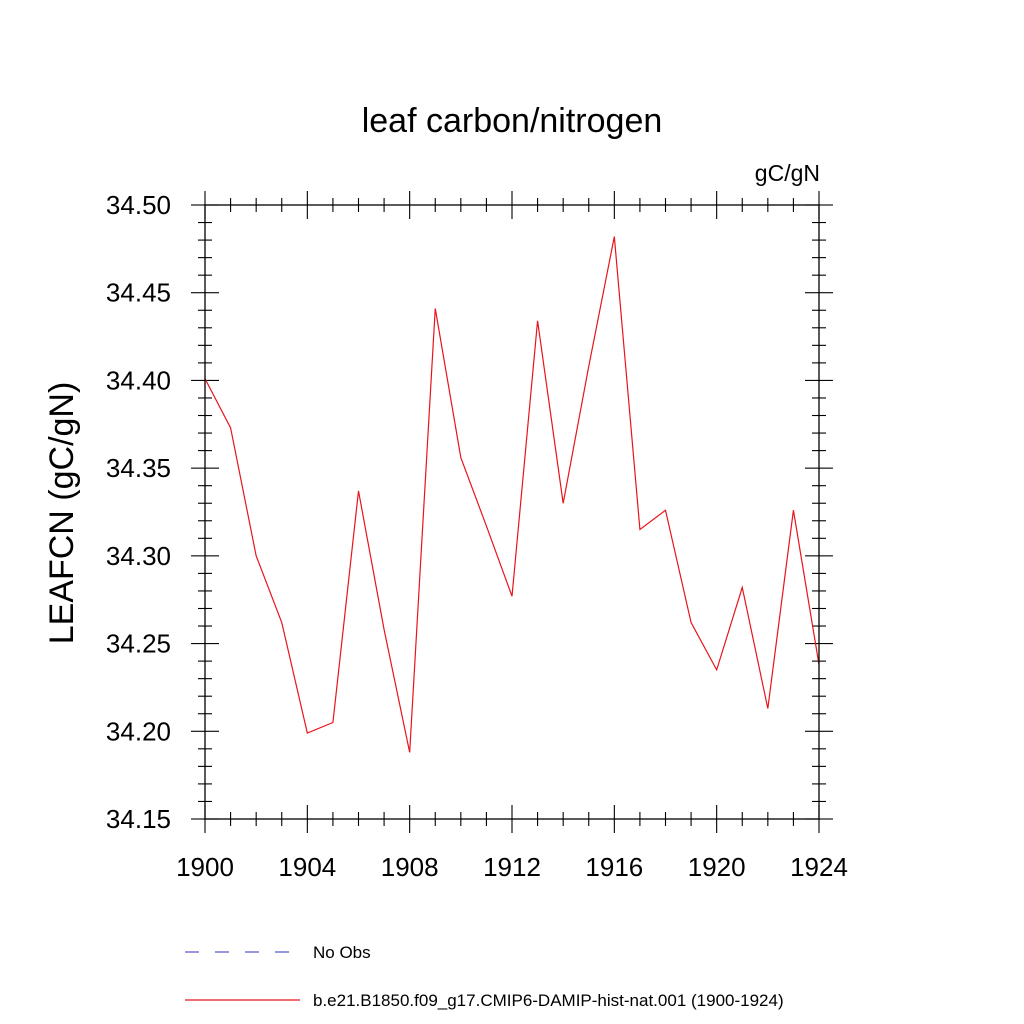 The width and height of the screenshot is (1024, 1024). What do you see at coordinates (138, 644) in the screenshot?
I see `y-tick-label: 34.25` at bounding box center [138, 644].